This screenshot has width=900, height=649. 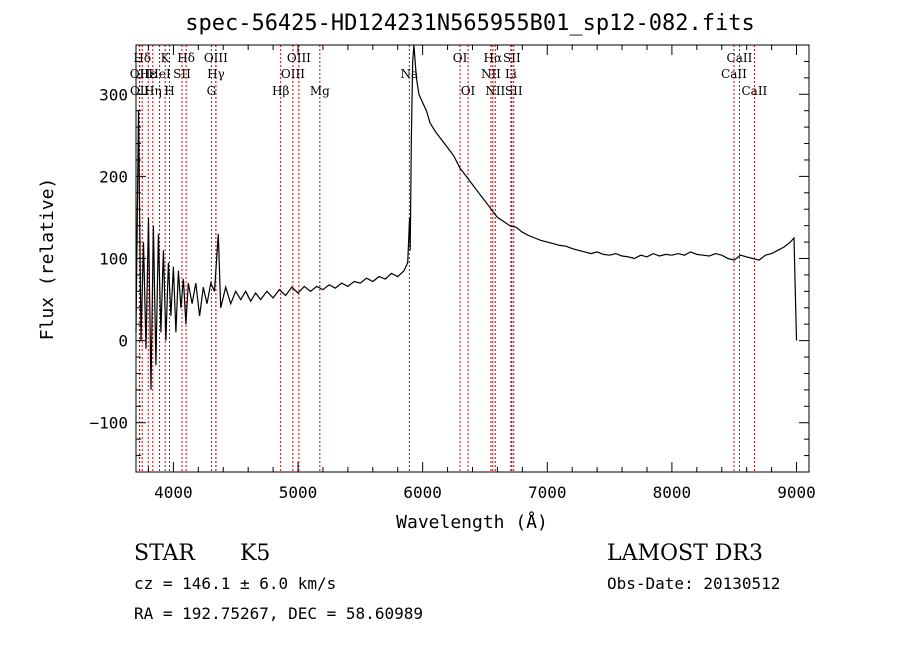 I want to click on emission-label-17: Na, so click(x=409, y=74).